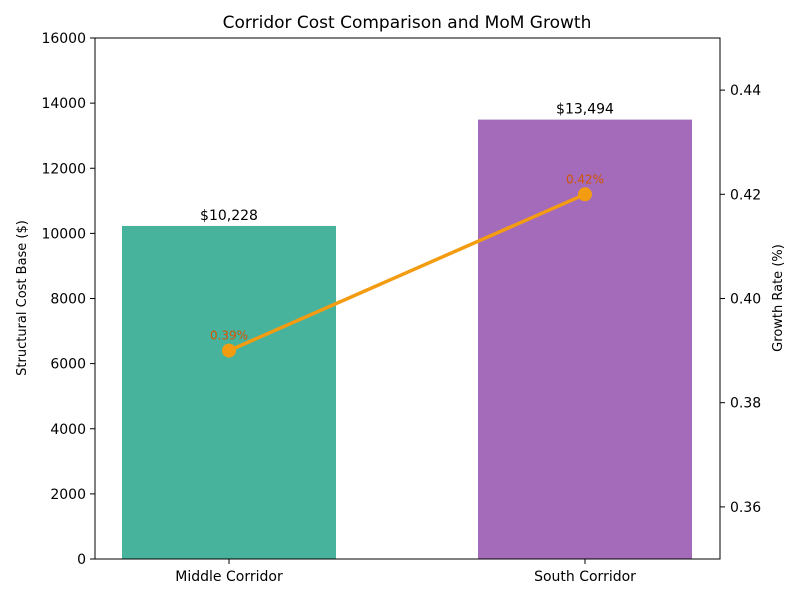  I want to click on bar-data-label: $10,228, so click(229, 216).